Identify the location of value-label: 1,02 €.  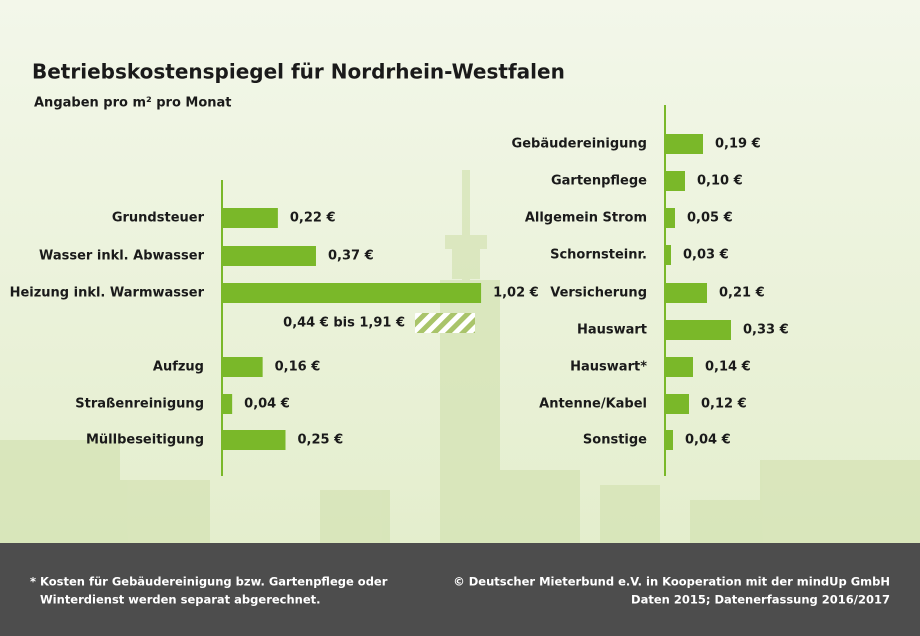
(516, 293).